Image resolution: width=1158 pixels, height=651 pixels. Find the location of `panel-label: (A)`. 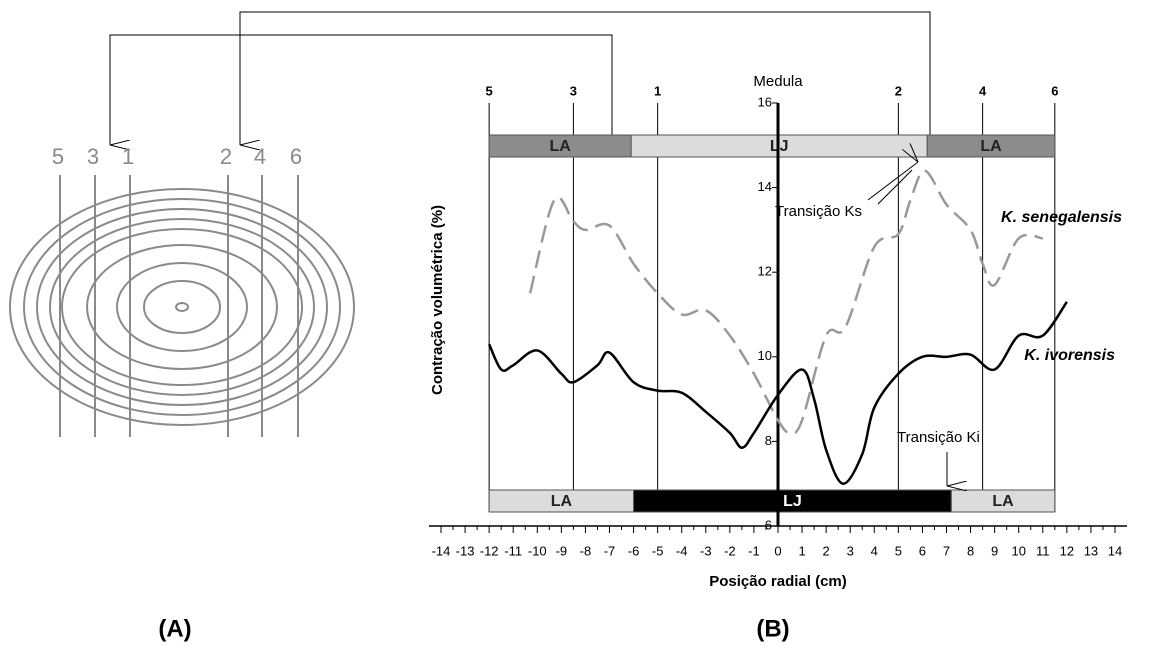

panel-label: (A) is located at coordinates (174, 628).